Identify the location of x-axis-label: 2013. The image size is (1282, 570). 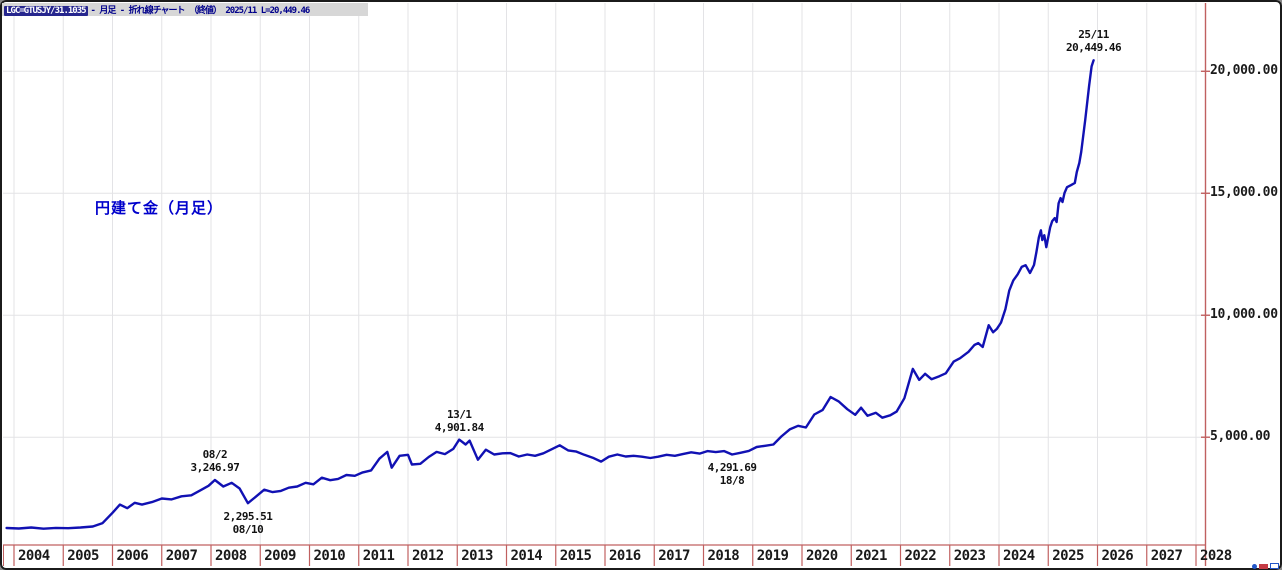
(477, 556).